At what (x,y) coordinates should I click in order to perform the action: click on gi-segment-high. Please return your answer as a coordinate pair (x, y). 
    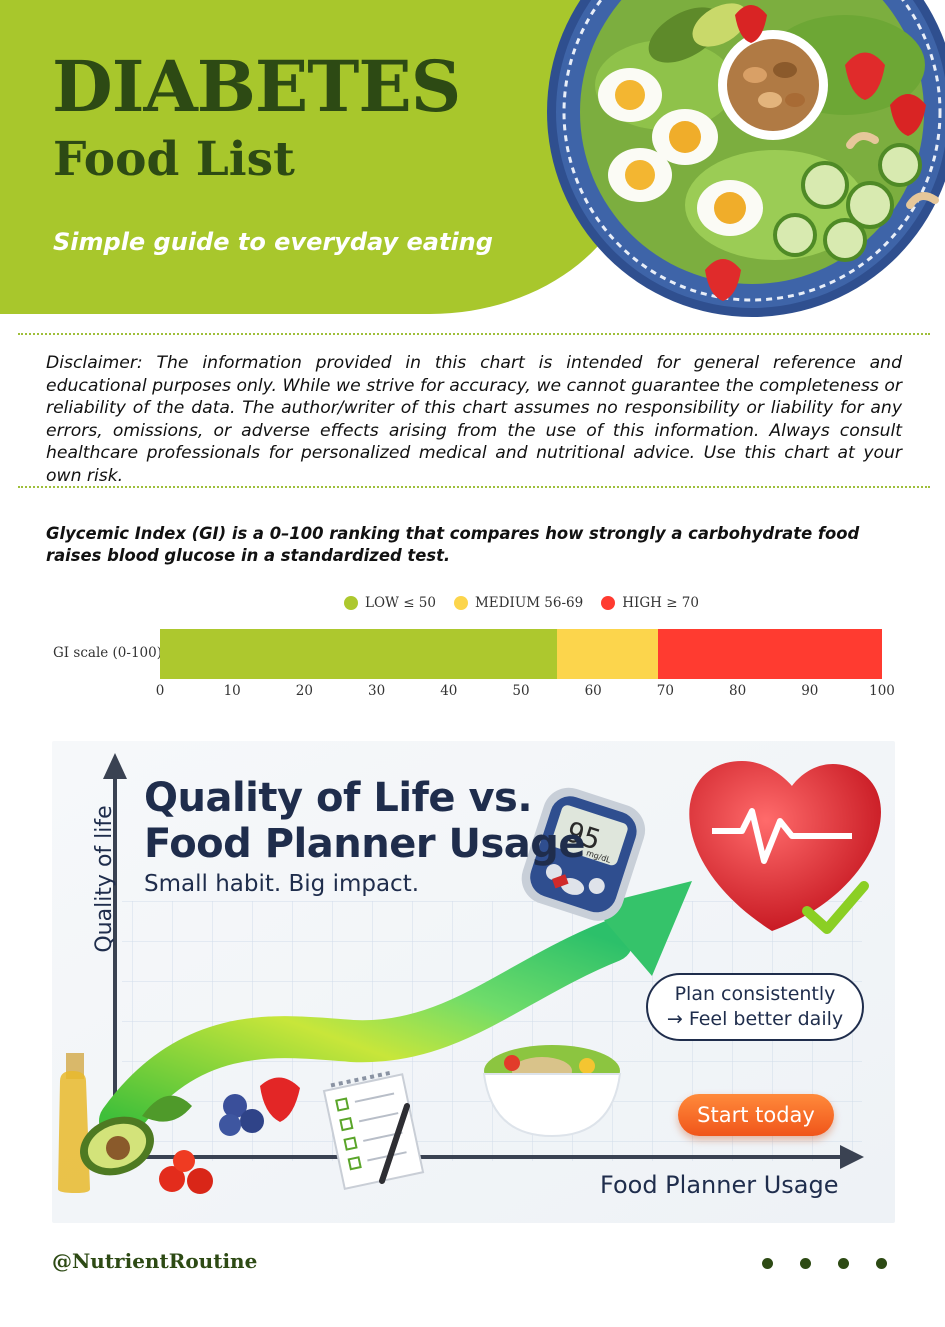
    Looking at the image, I should click on (770, 654).